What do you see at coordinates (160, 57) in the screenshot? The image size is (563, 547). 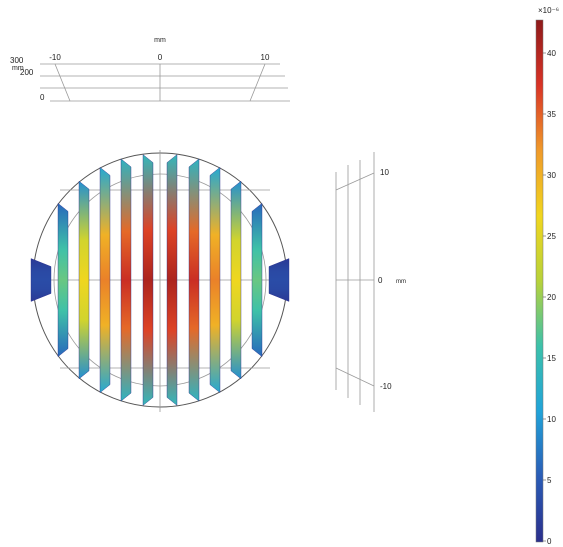 I see `top-axis-x-tick-label: 0` at bounding box center [160, 57].